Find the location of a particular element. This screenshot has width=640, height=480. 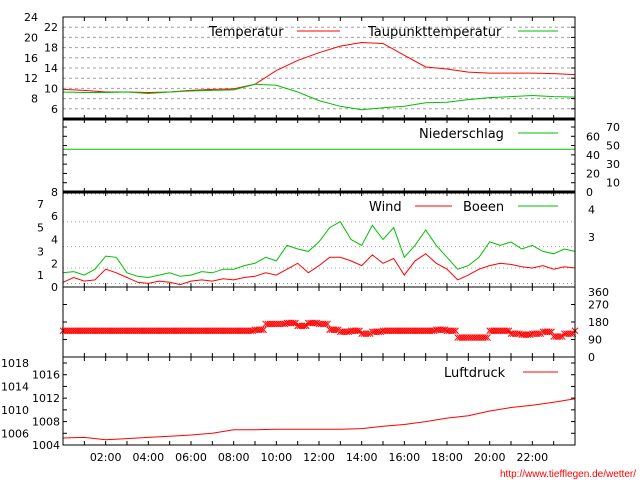

luftdruck-legend-label: Luftdruck is located at coordinates (475, 373).